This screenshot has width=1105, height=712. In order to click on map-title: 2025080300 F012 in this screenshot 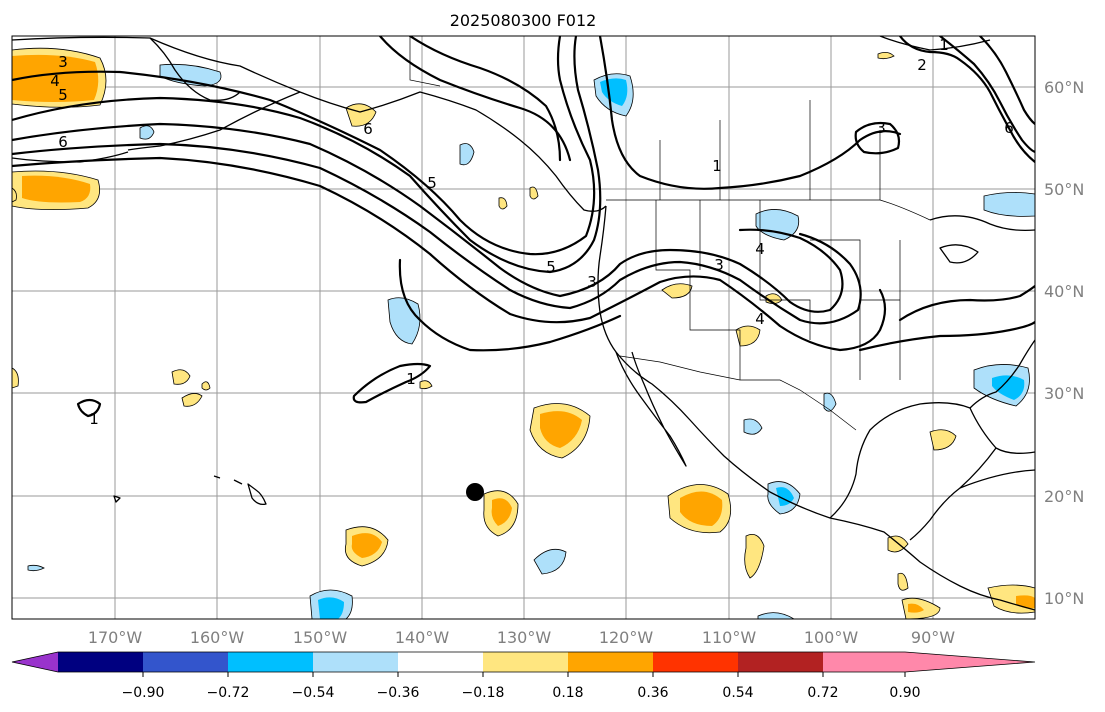, I will do `click(523, 20)`.